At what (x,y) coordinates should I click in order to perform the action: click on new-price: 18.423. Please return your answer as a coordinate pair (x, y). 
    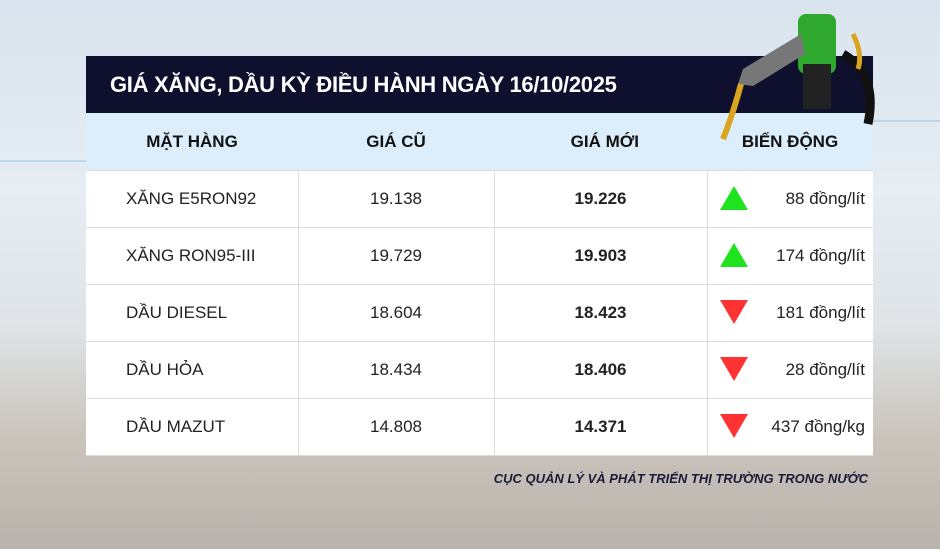
    Looking at the image, I should click on (600, 313).